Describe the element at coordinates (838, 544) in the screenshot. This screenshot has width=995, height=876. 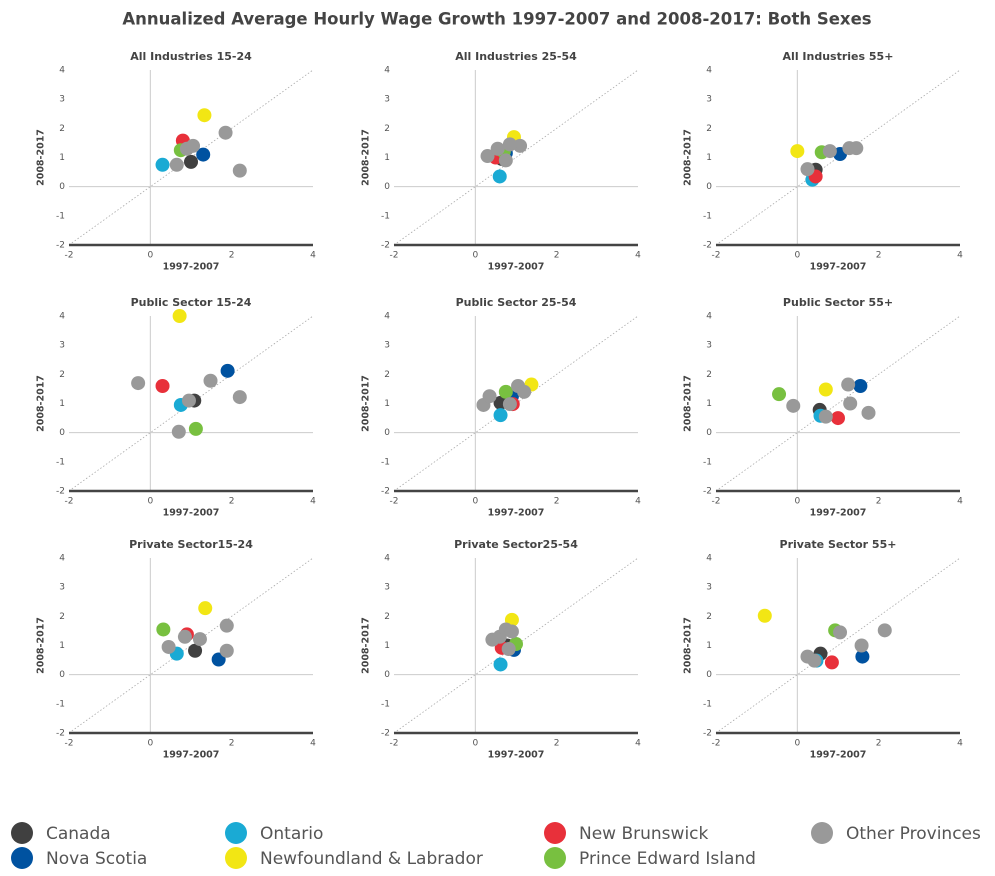
I see `panel-title: Private Sector 55+` at that location.